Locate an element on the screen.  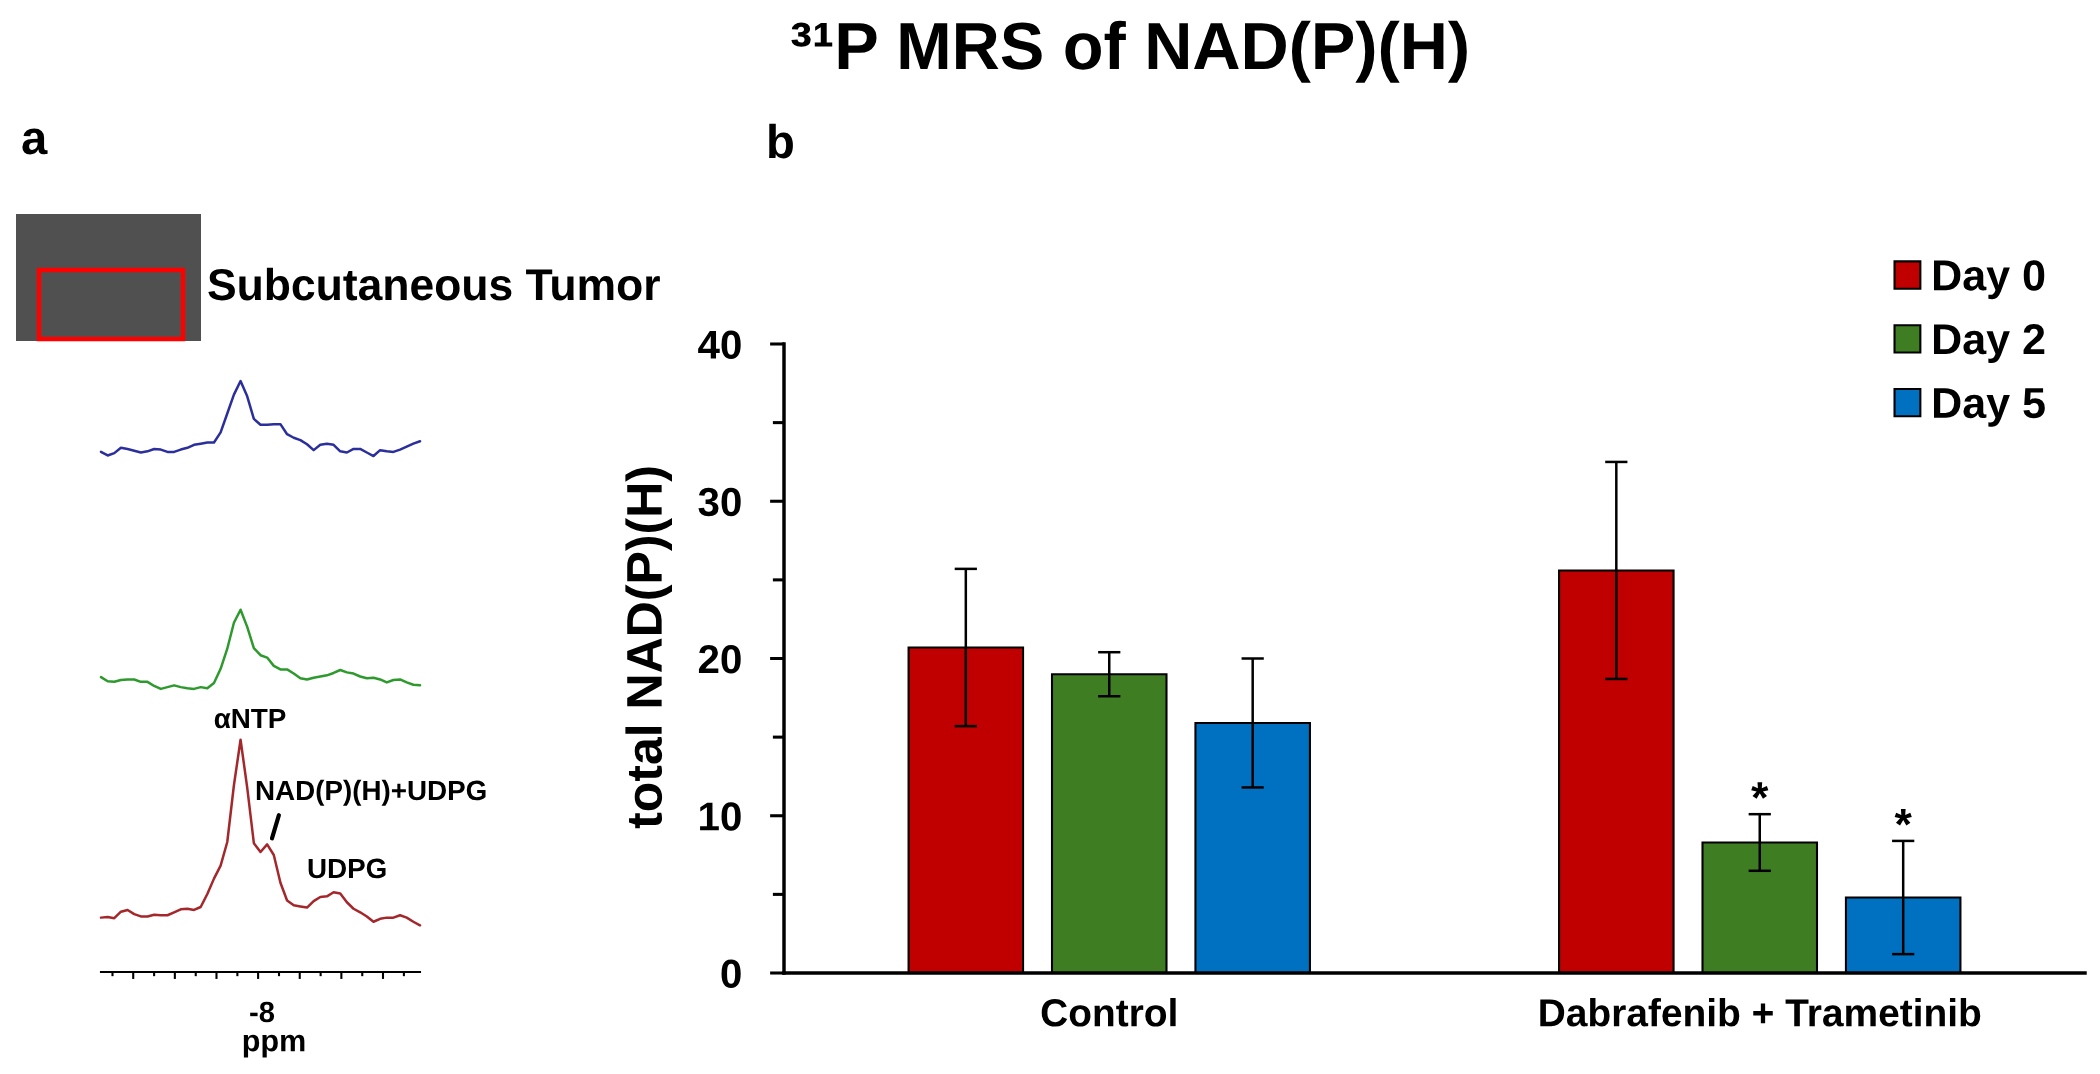
x-axis-title: ppm is located at coordinates (274, 1046).